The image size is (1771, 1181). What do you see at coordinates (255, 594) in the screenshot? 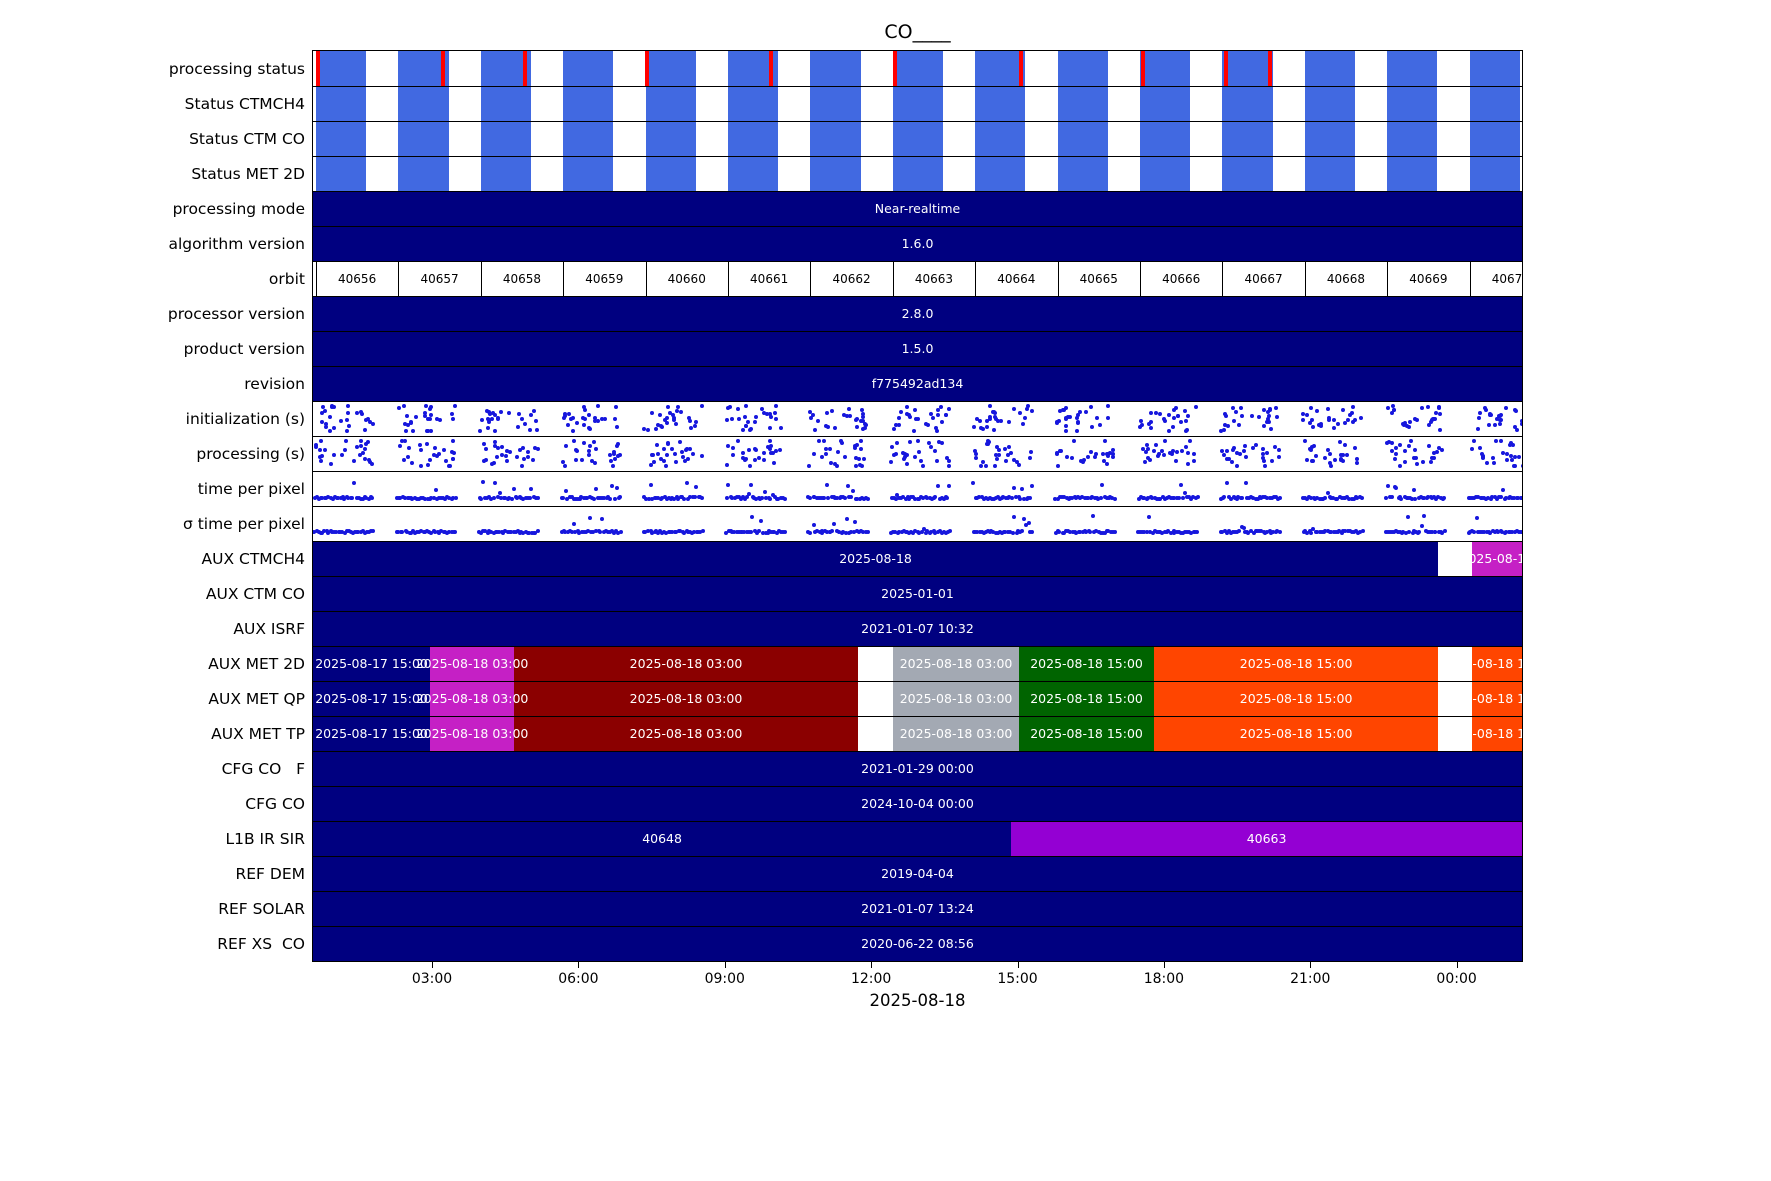
I see `row-label: AUX CTM CO` at bounding box center [255, 594].